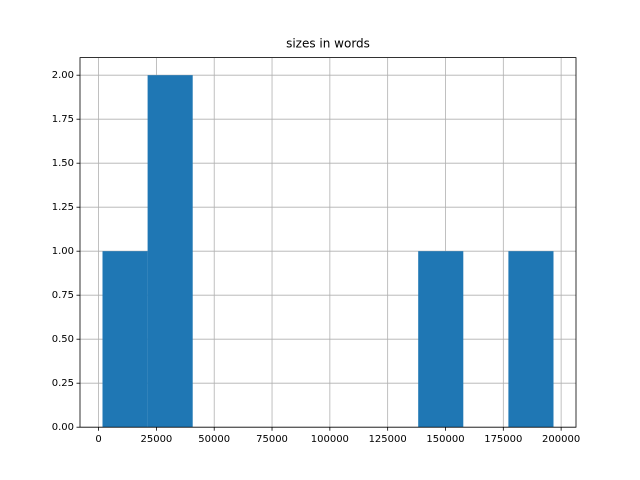  Describe the element at coordinates (63, 339) in the screenshot. I see `y-tick-label: 0.50` at that location.